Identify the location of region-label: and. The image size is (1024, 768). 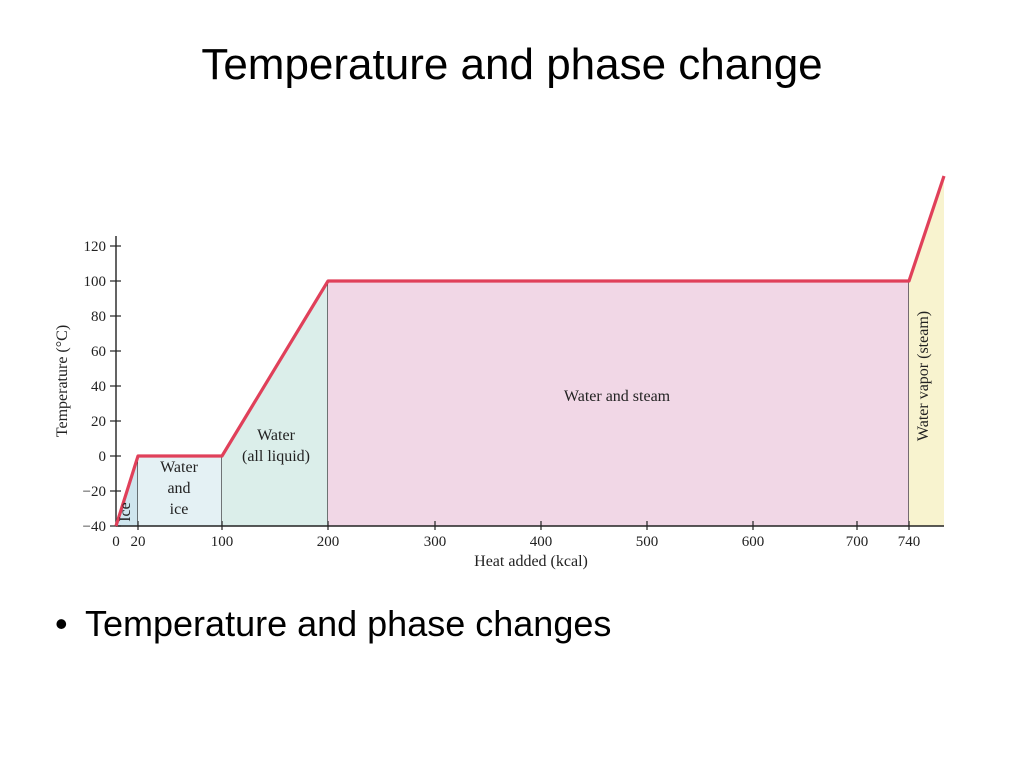
(178, 488).